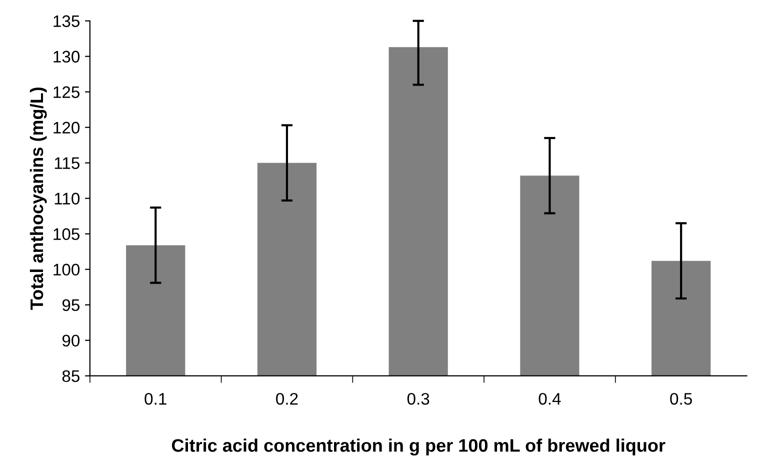 This screenshot has width=762, height=464. Describe the element at coordinates (67, 270) in the screenshot. I see `y-tick-label: 100` at that location.